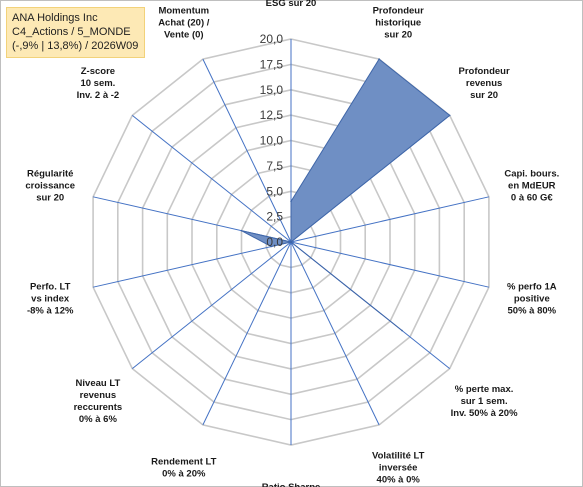  What do you see at coordinates (98, 407) in the screenshot?
I see `axis-label-line: reccurents` at bounding box center [98, 407].